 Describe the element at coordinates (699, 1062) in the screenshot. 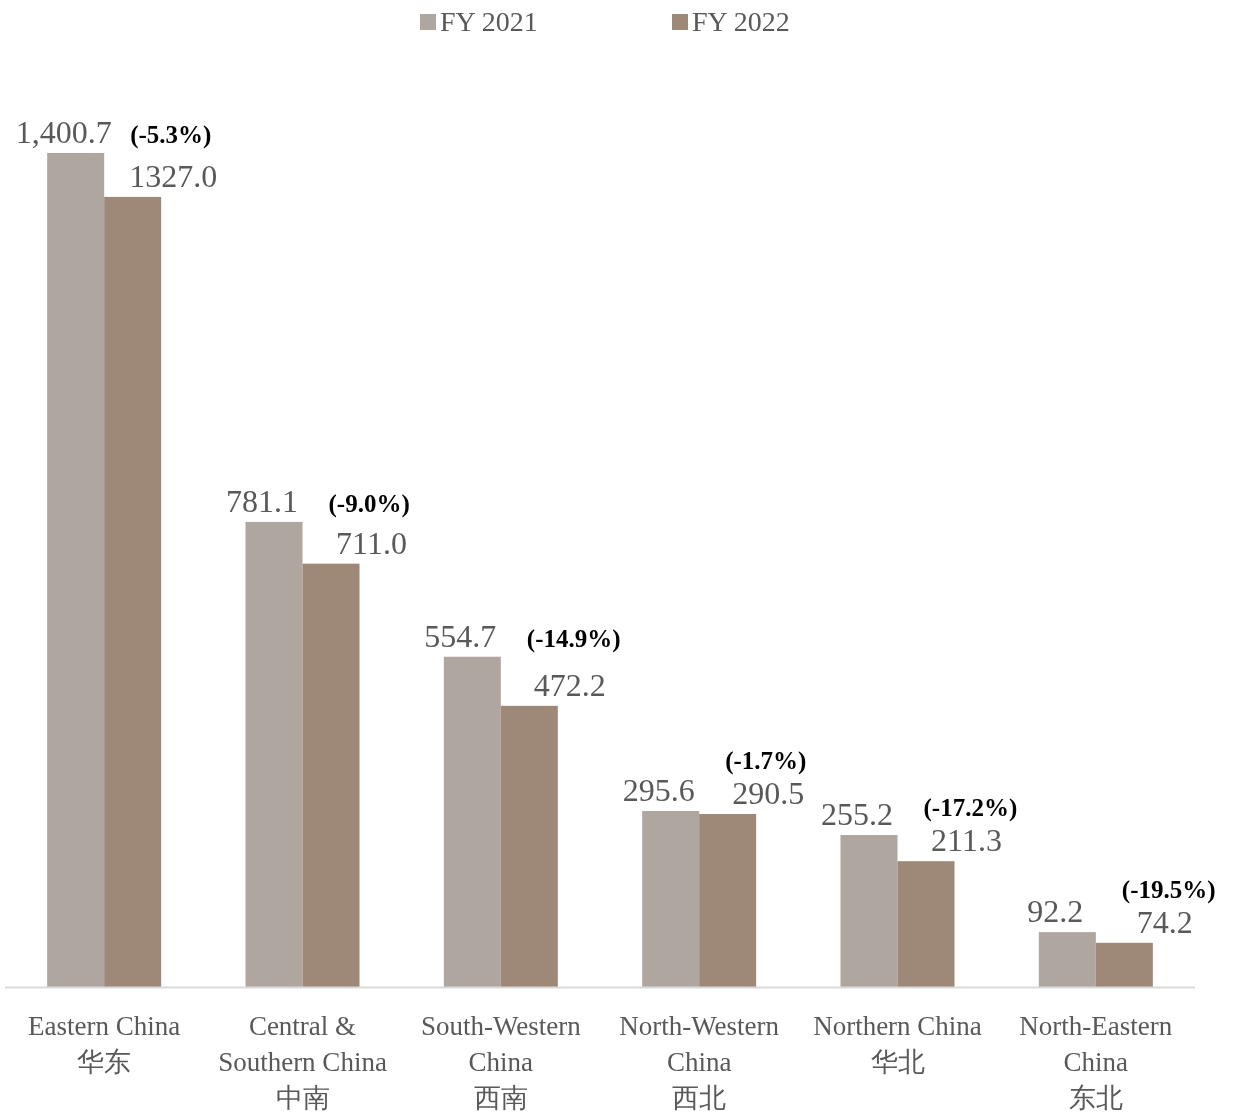

I see `x-tick-label: North-Western China 西北` at that location.